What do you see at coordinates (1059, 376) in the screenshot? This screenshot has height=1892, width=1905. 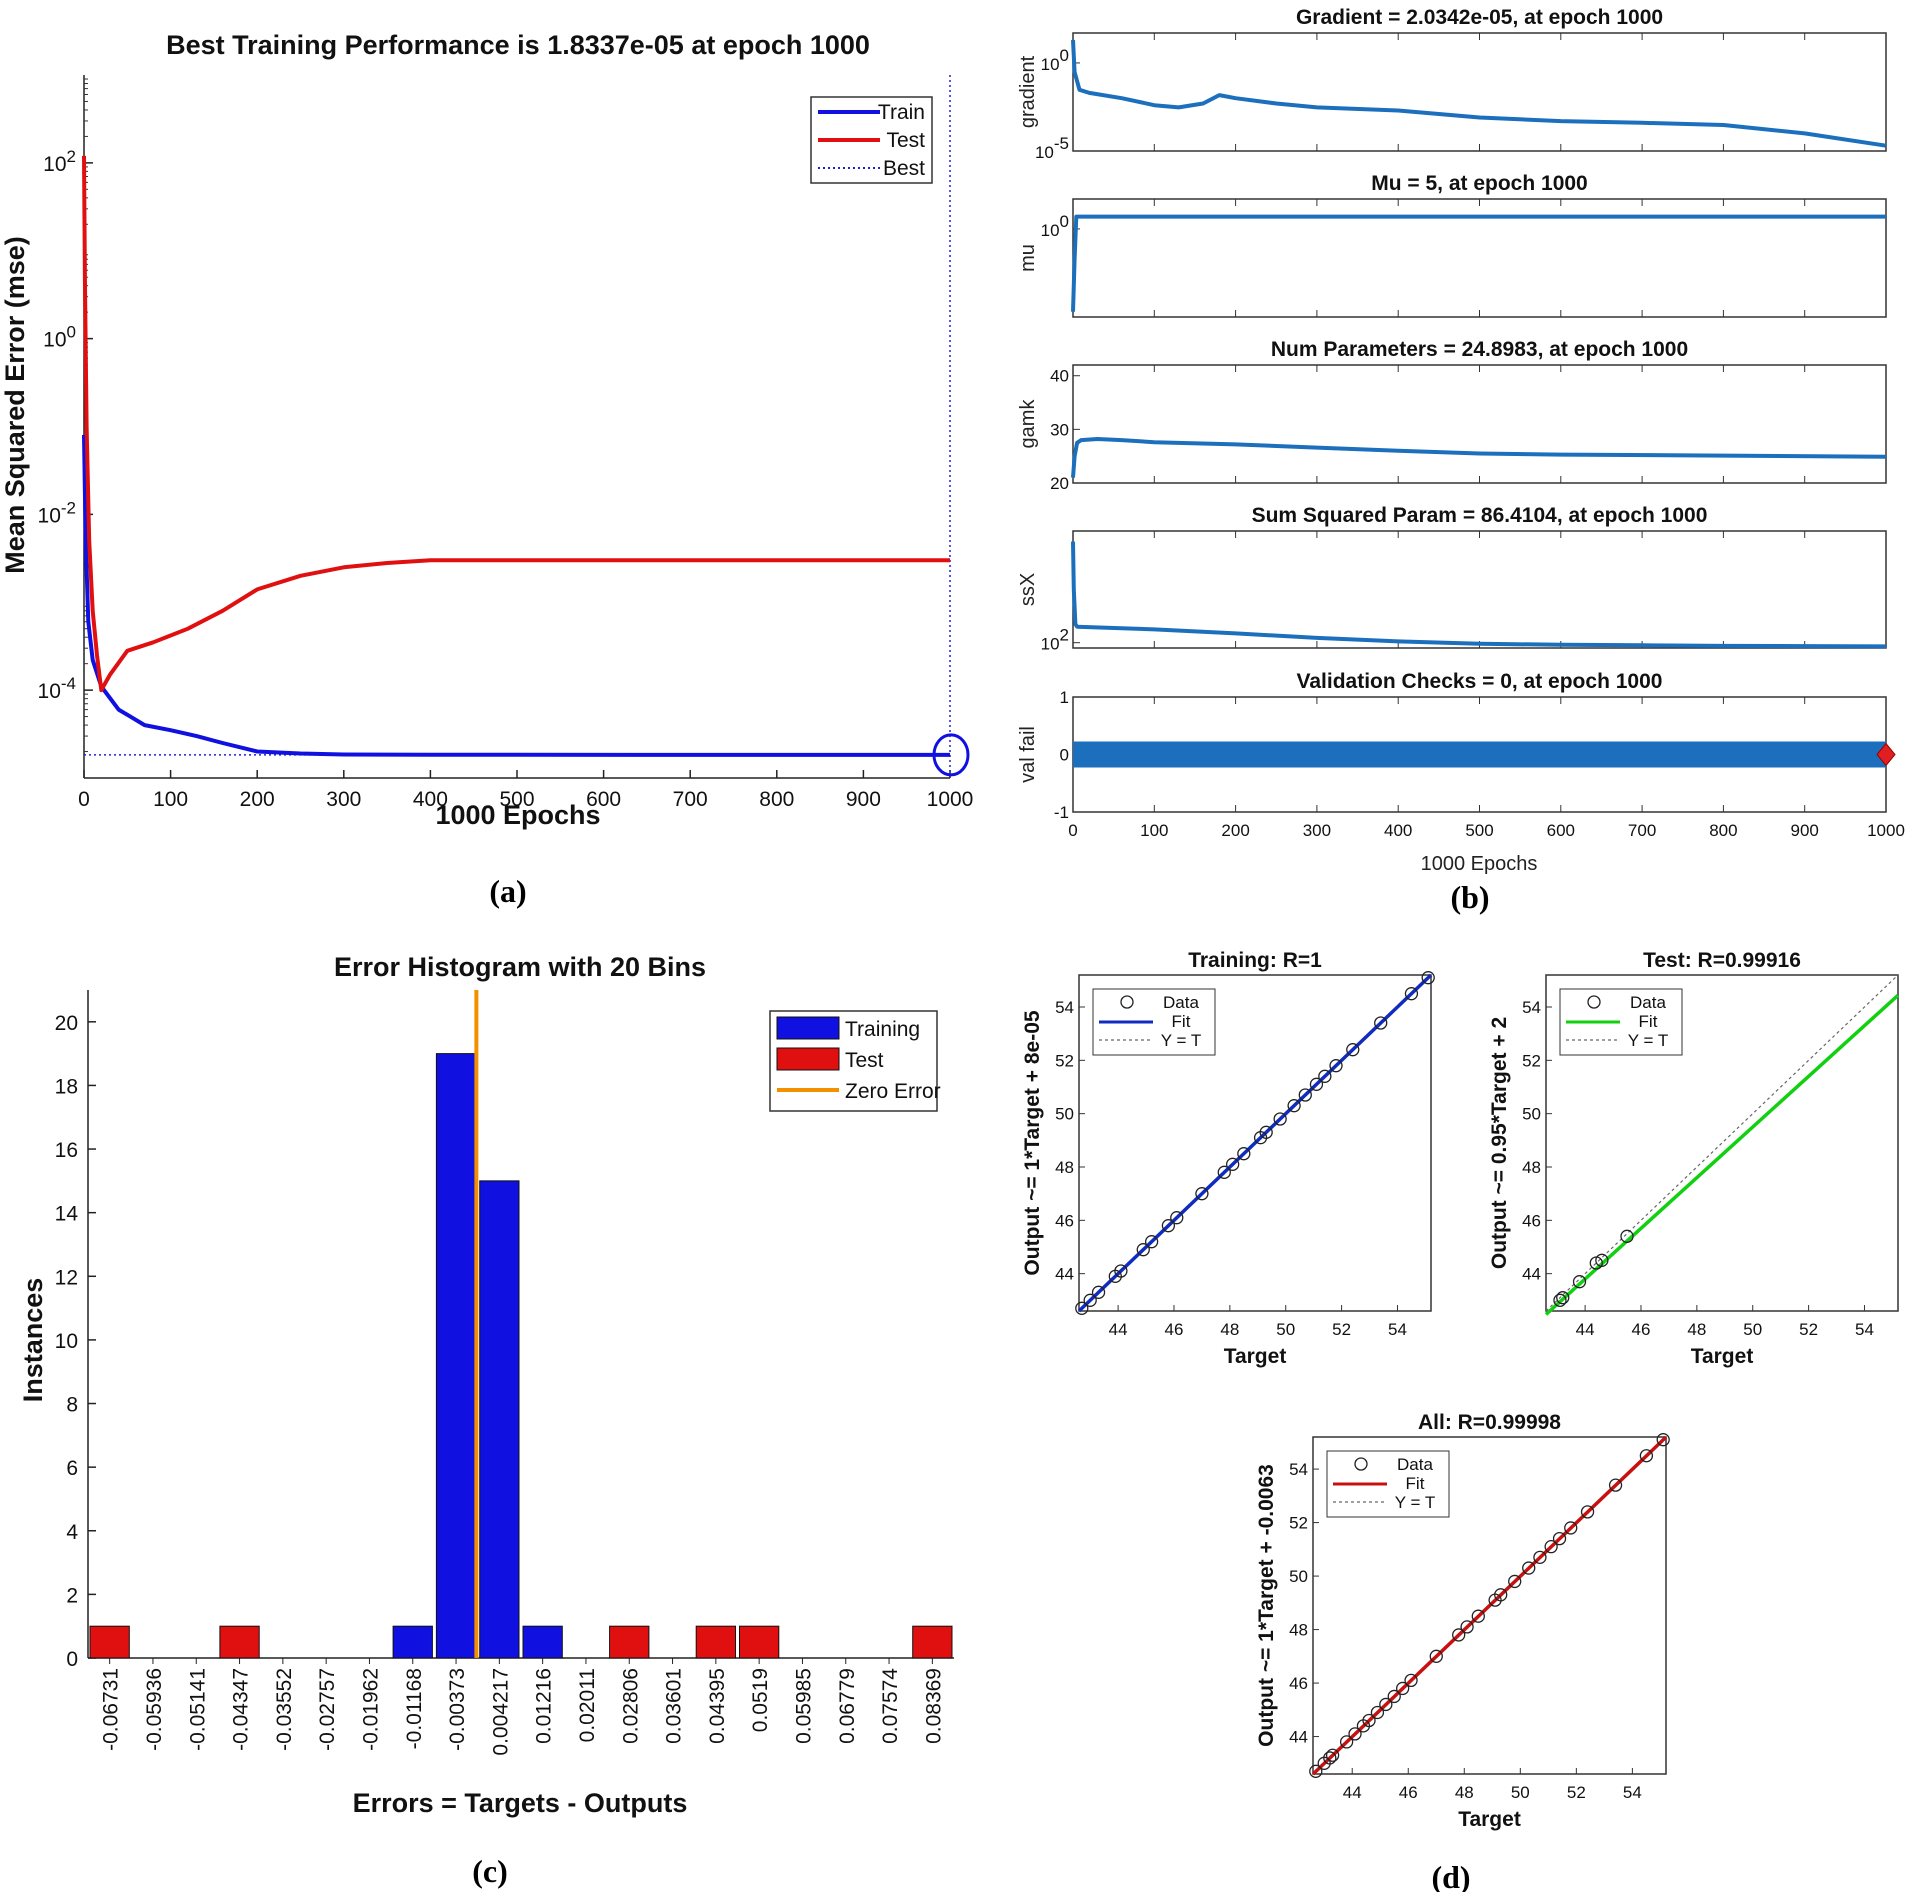 I see `chart-b-y-tick-label: 40` at bounding box center [1059, 376].